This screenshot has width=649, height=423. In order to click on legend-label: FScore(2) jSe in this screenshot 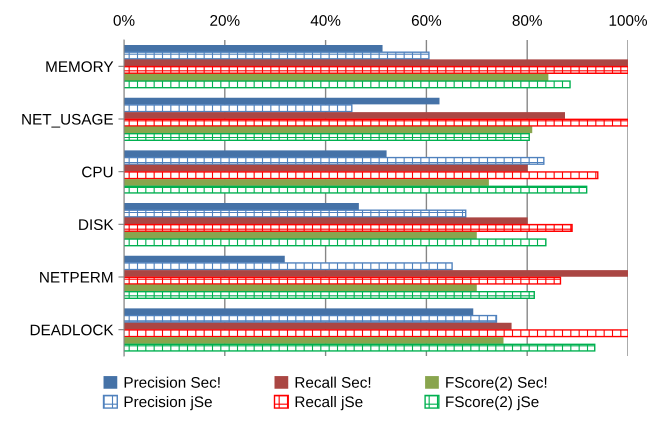, I will do `click(492, 403)`.